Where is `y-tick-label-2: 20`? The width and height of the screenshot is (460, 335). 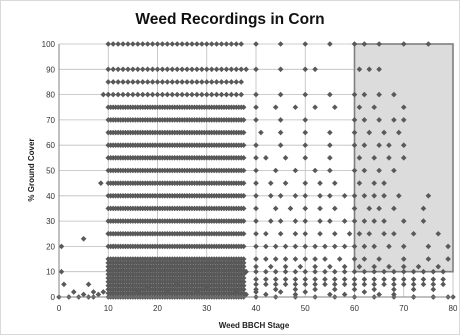 y-tick-label-2: 20 is located at coordinates (50, 246).